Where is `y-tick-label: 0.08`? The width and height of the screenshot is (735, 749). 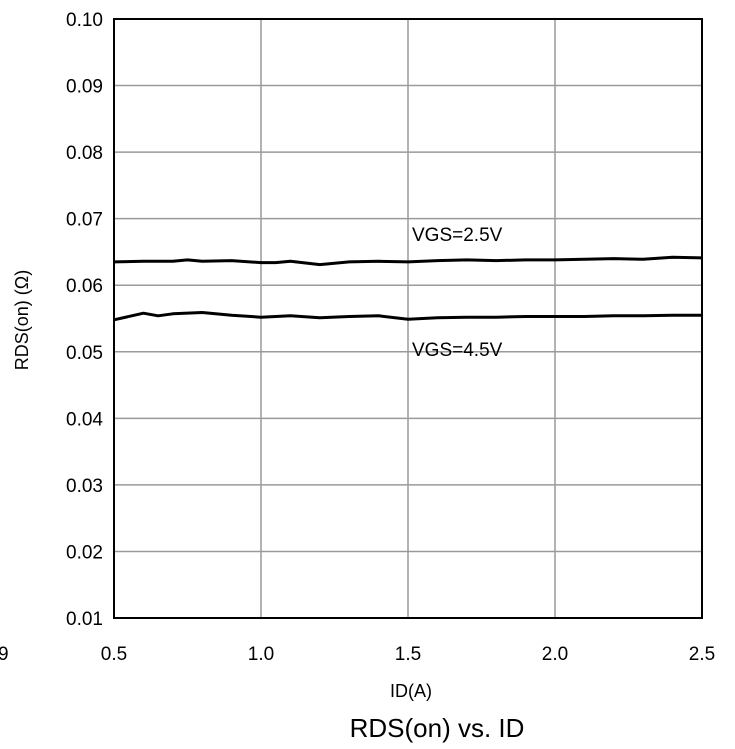 y-tick-label: 0.08 is located at coordinates (84, 153).